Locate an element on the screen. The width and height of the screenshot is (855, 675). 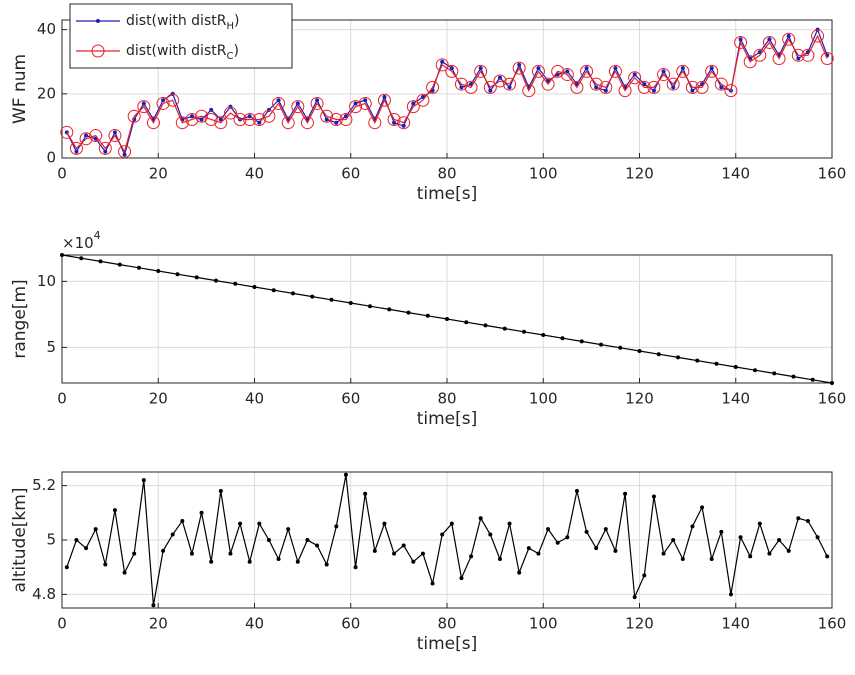
legend-label: dist(with distRC) is located at coordinates (182, 52).